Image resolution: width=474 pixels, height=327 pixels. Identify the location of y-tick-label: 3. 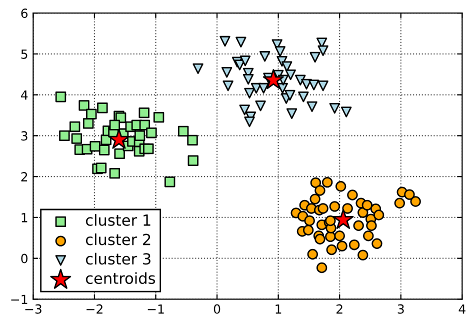
(24, 136).